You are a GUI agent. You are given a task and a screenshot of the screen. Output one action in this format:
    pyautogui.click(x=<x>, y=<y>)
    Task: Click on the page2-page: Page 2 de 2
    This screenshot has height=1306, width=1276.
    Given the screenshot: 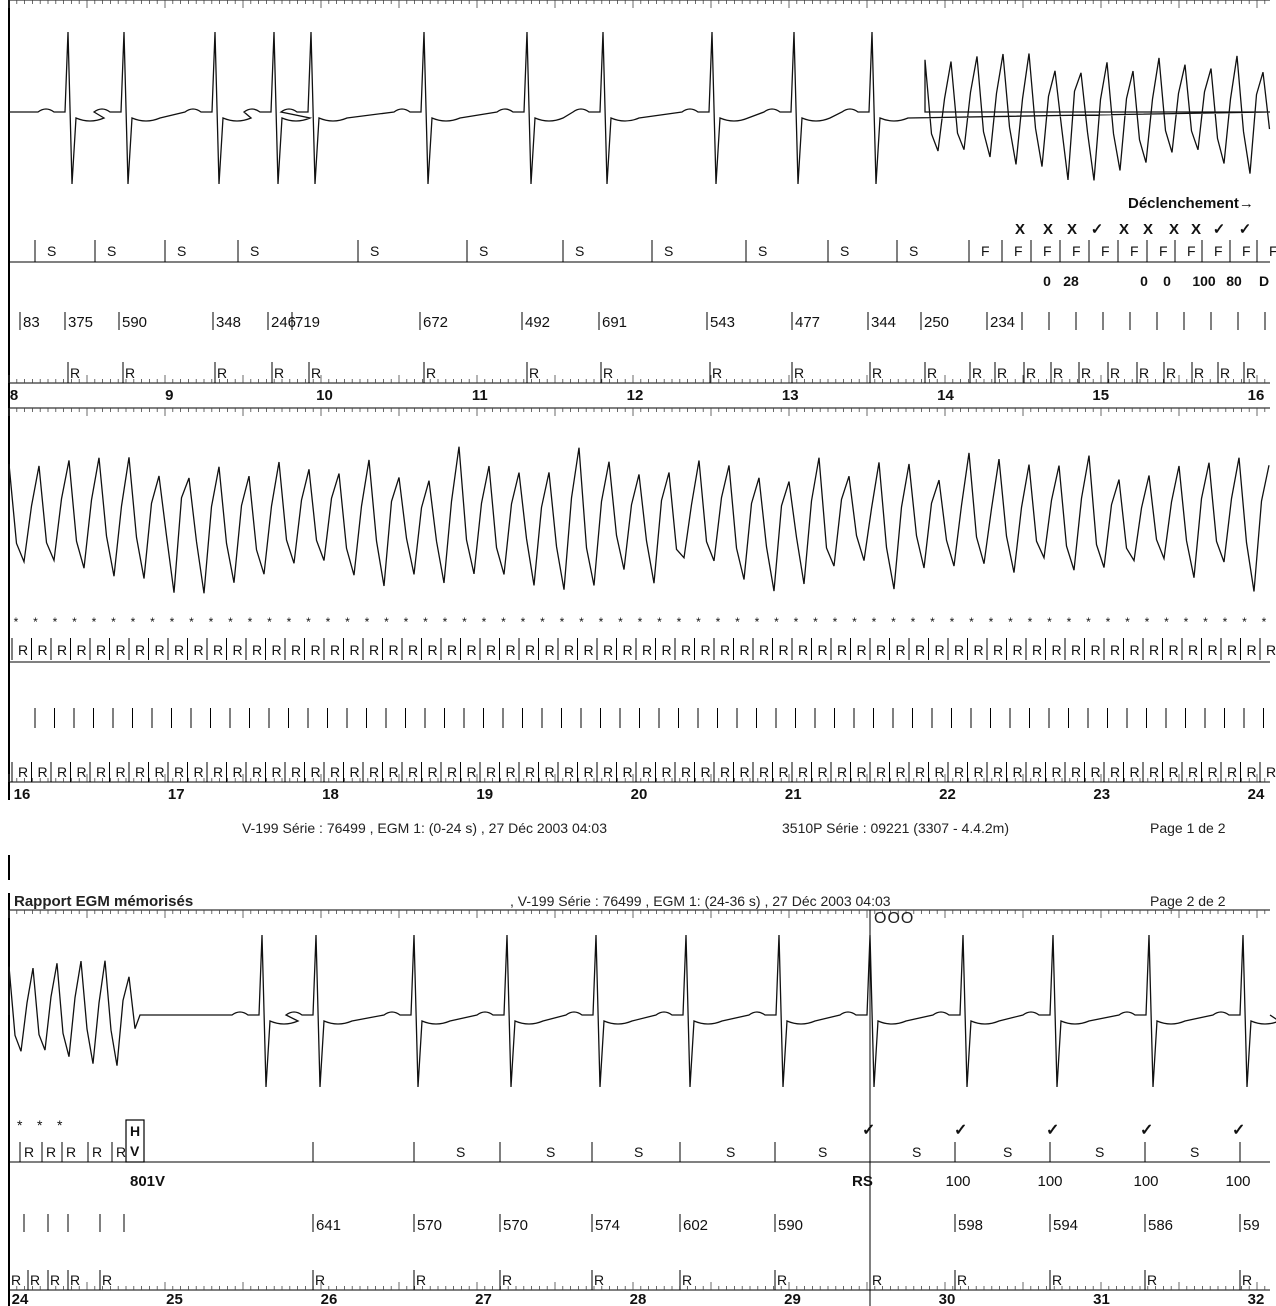 What is the action you would take?
    pyautogui.click(x=1188, y=901)
    